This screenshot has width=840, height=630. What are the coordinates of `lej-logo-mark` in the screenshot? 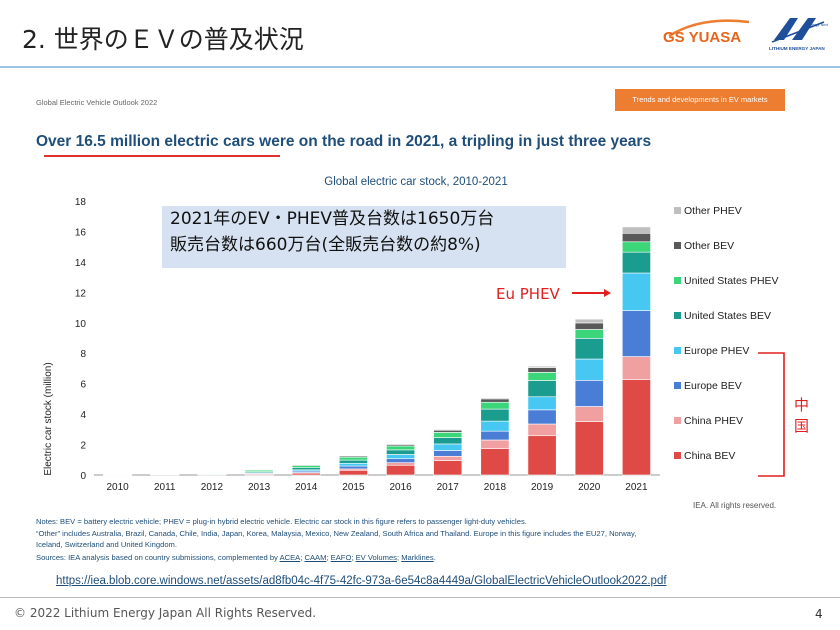 It's located at (795, 29).